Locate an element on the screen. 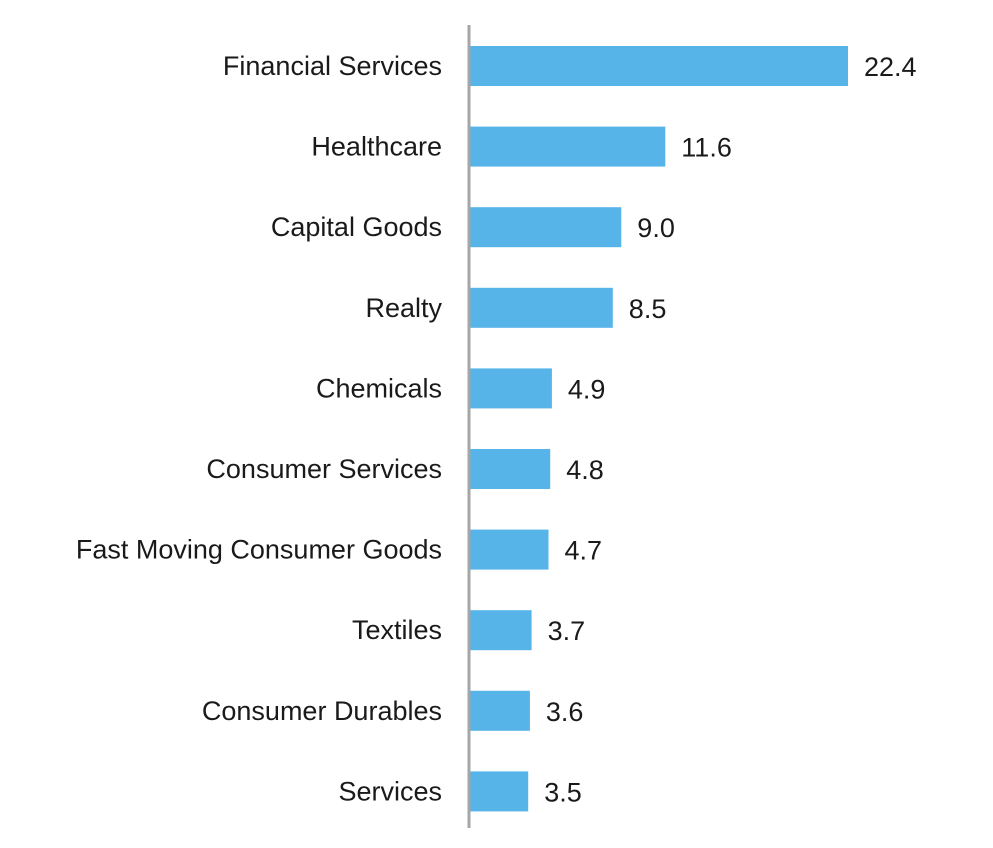  value-label: 9.0 is located at coordinates (656, 228).